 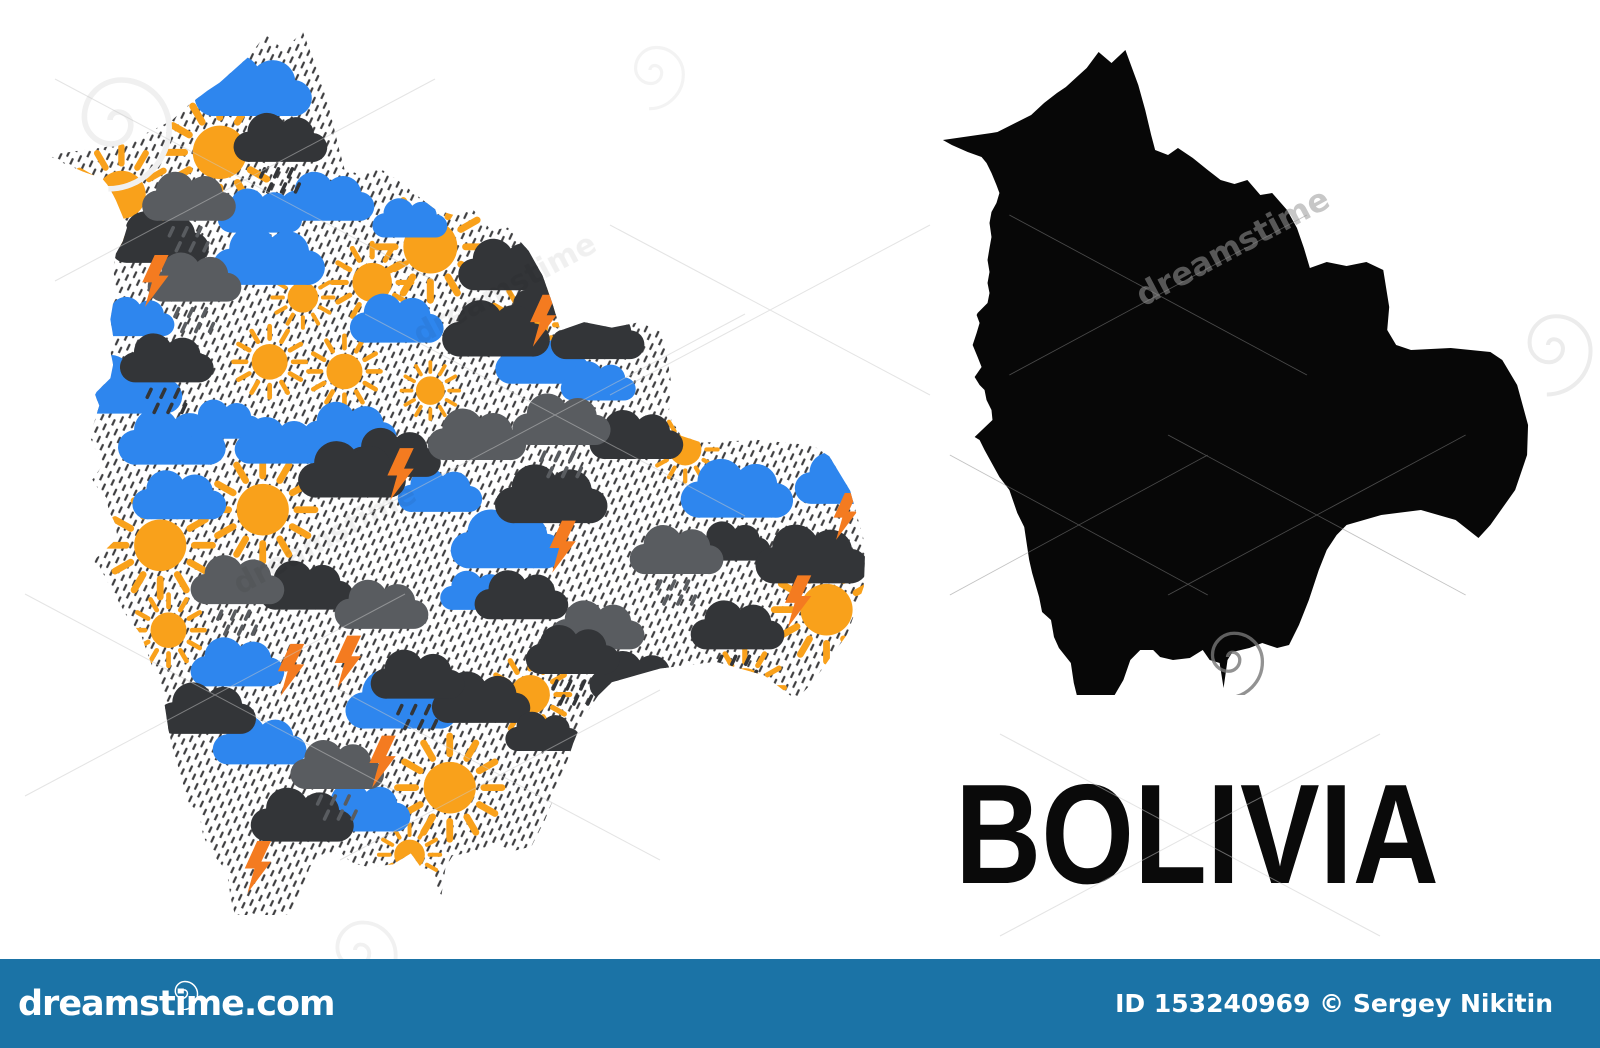 What do you see at coordinates (598, 334) in the screenshot?
I see `weather-dark-cloud-icon` at bounding box center [598, 334].